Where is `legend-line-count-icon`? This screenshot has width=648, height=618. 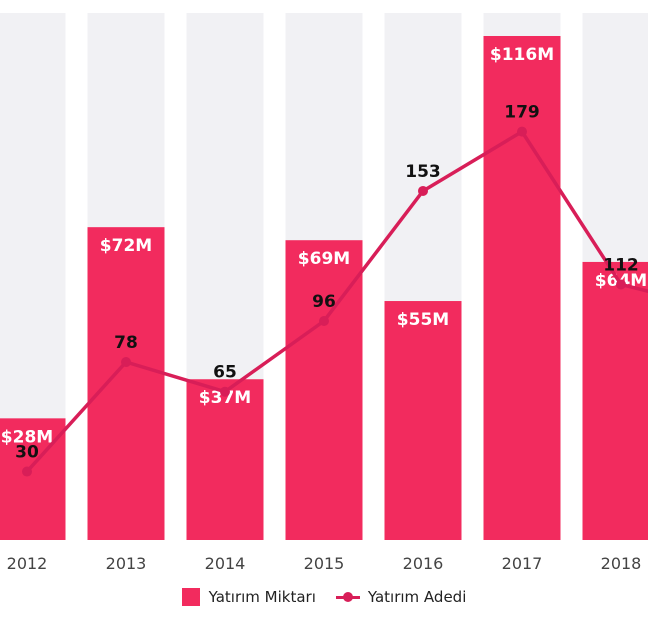
legend-line-count-icon is located at coordinates (347, 597).